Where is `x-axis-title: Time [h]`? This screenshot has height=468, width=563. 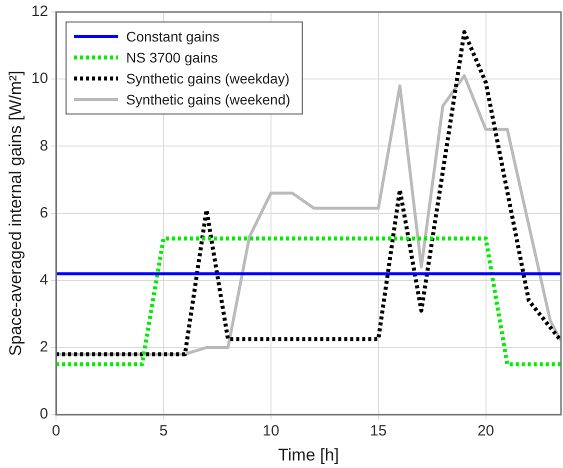 x-axis-title: Time [h] is located at coordinates (308, 454).